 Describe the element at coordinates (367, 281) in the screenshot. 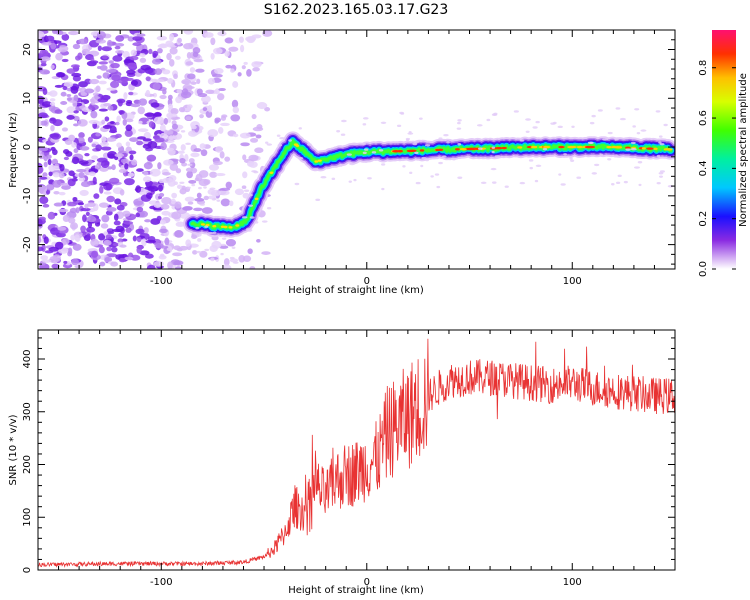

I see `x-tick-label: 0` at that location.